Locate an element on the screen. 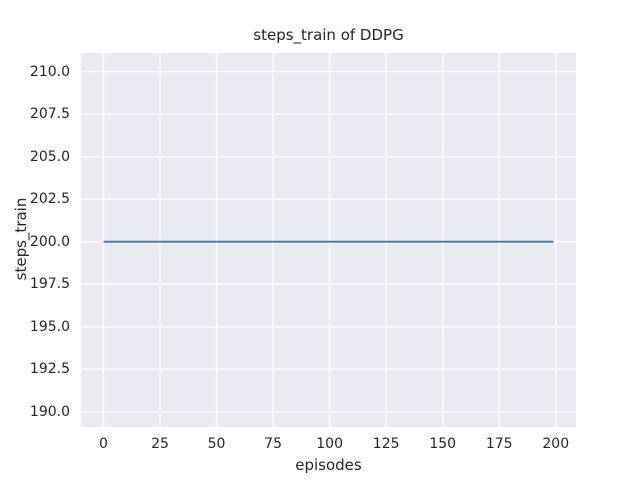  y-tick-label: 190.0 is located at coordinates (49, 411).